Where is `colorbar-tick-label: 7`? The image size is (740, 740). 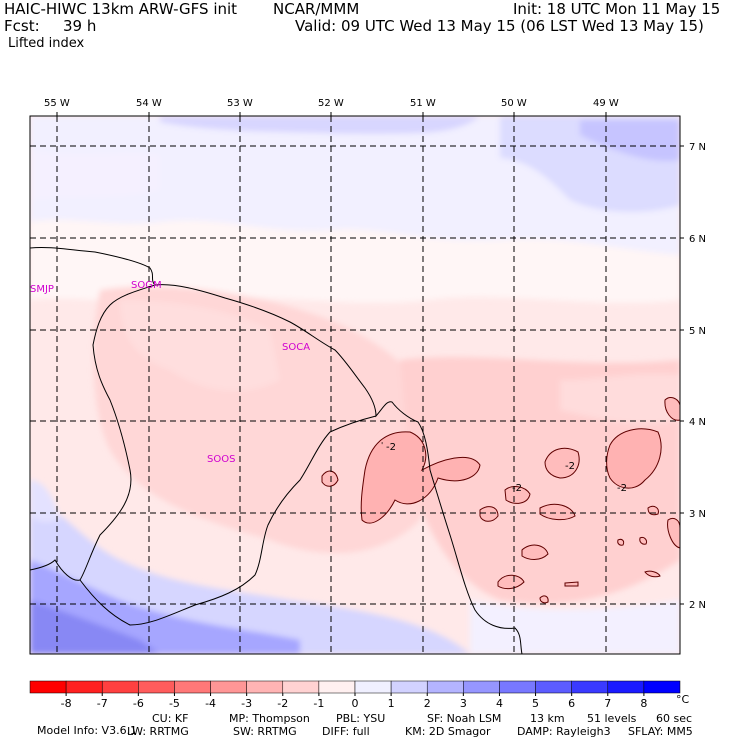 colorbar-tick-label: 7 is located at coordinates (607, 703).